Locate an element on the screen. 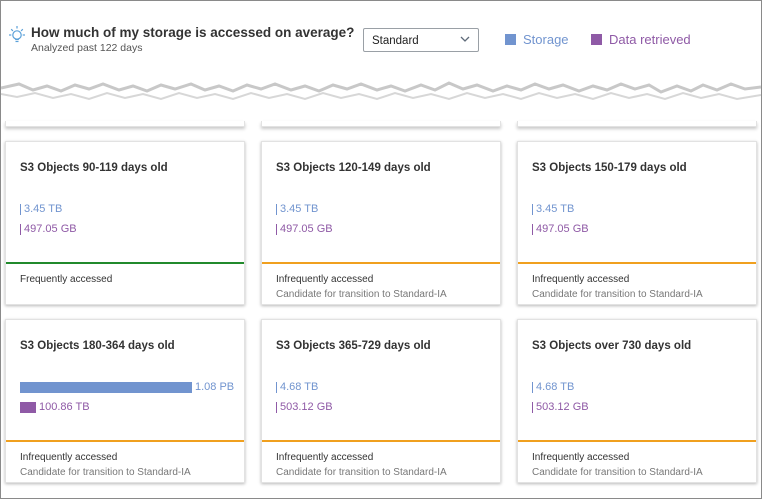  legend-swatch-data-retrieved is located at coordinates (596, 39).